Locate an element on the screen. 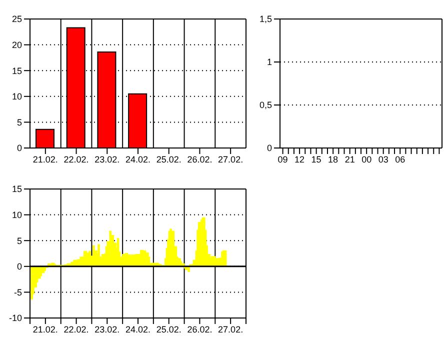  x-tick-label: 21 is located at coordinates (349, 159).